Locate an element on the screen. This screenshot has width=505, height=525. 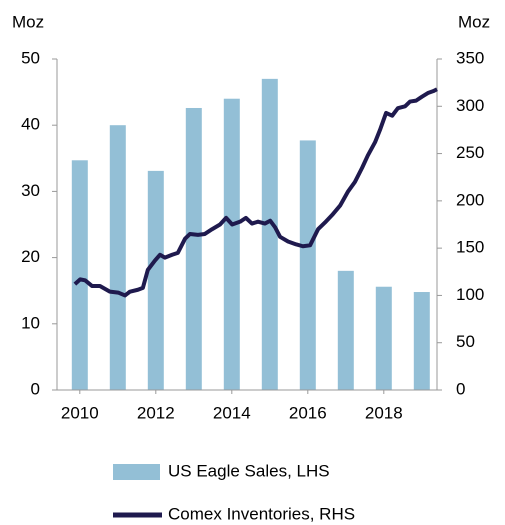
y-tick-label: 30 is located at coordinates (30, 190).